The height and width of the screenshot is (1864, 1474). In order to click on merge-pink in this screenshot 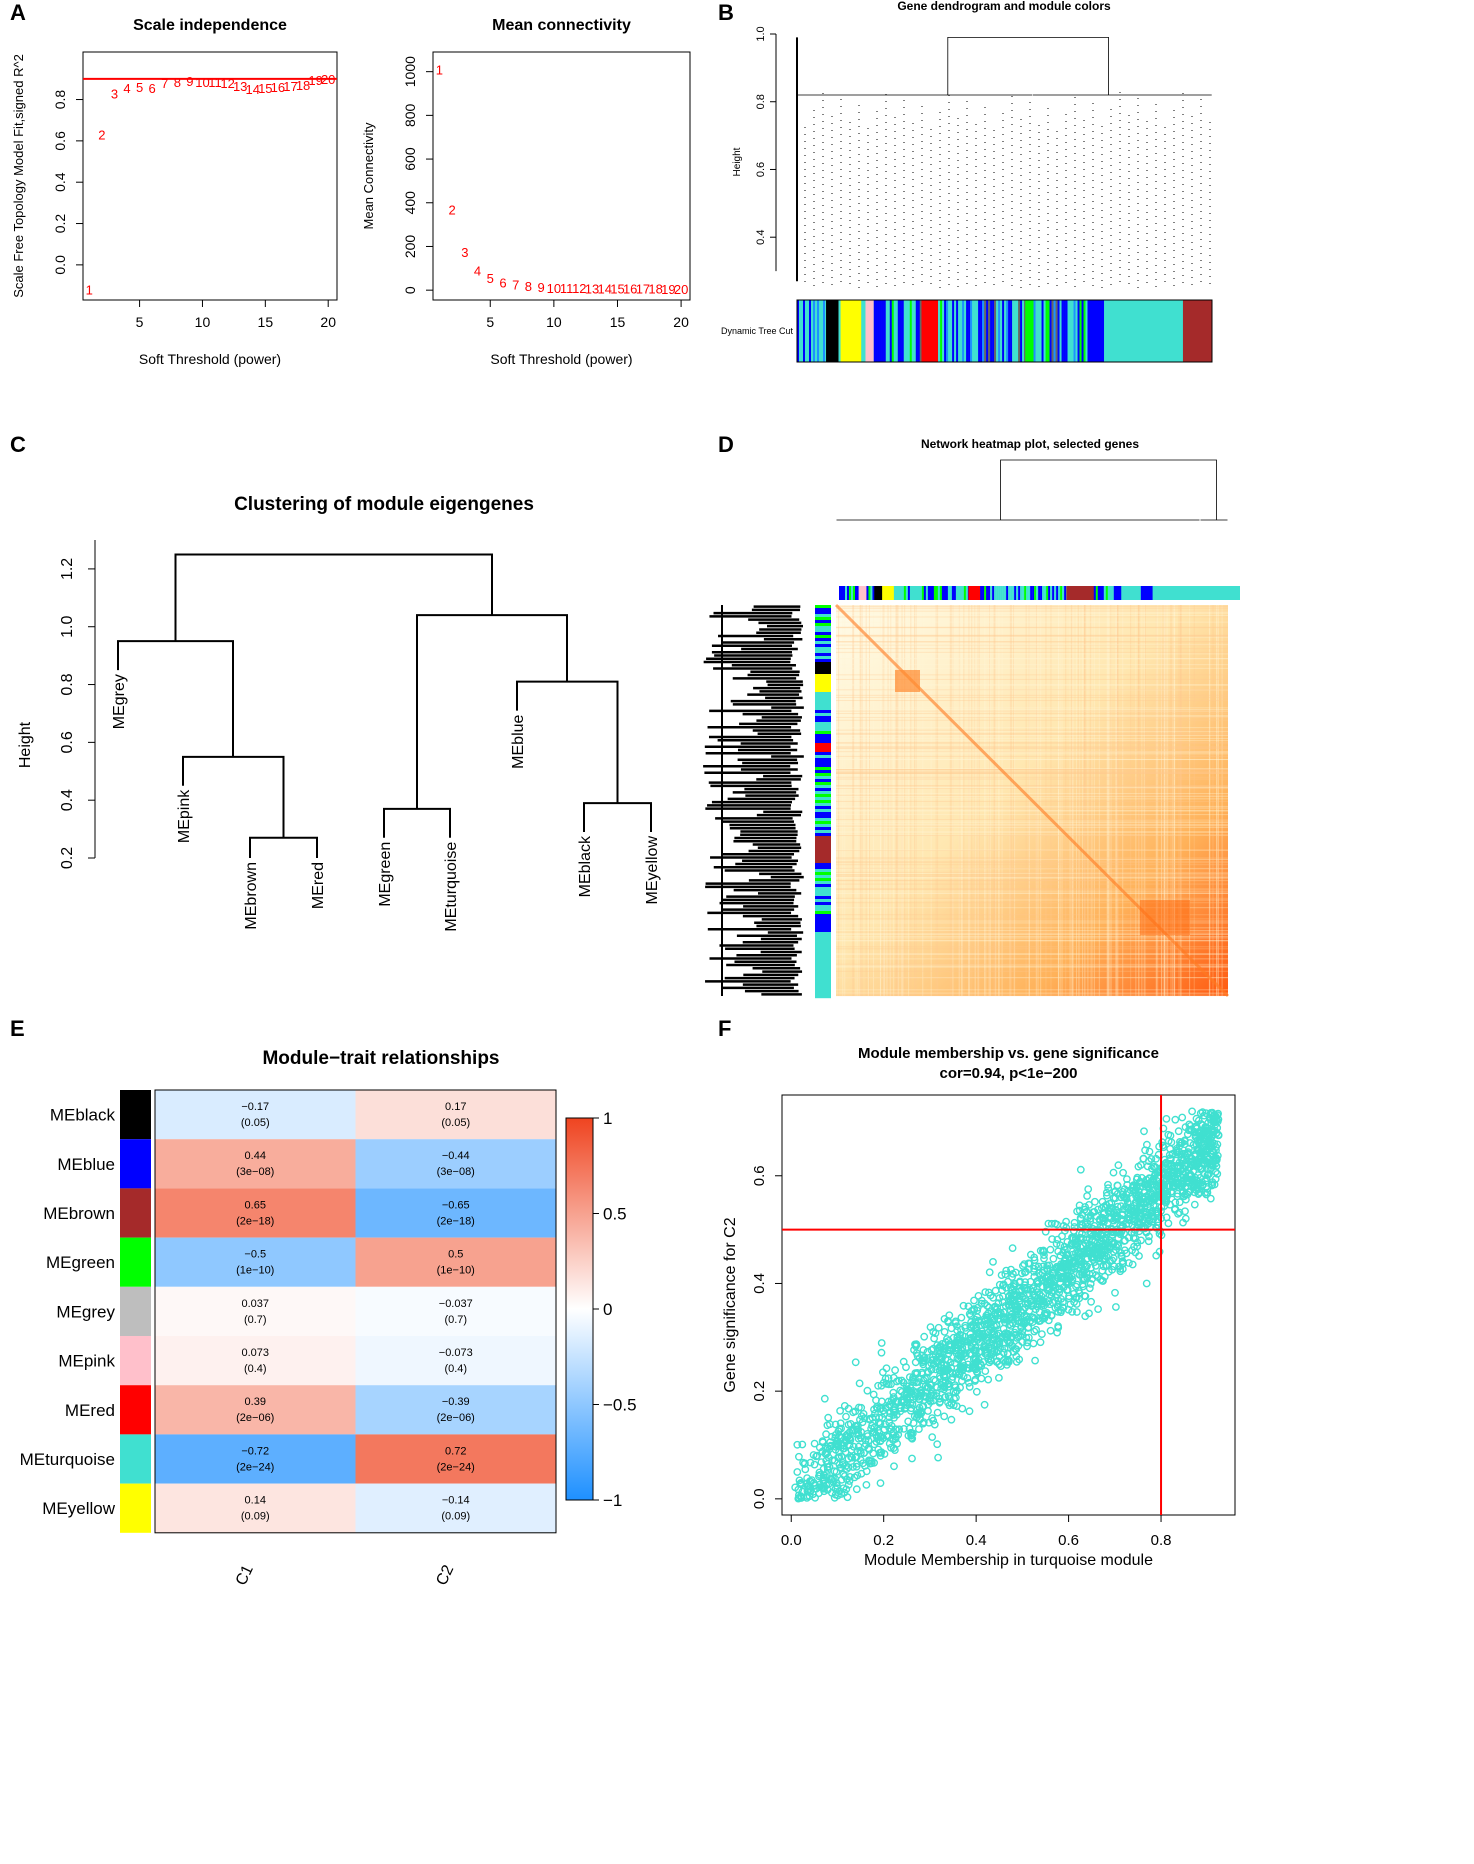, I will do `click(233, 796)`.